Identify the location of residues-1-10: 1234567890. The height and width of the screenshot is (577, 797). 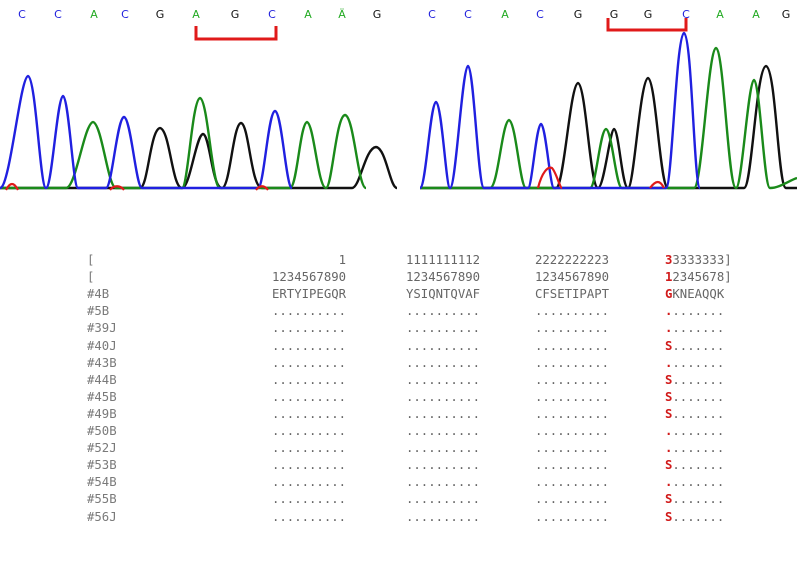
(309, 277).